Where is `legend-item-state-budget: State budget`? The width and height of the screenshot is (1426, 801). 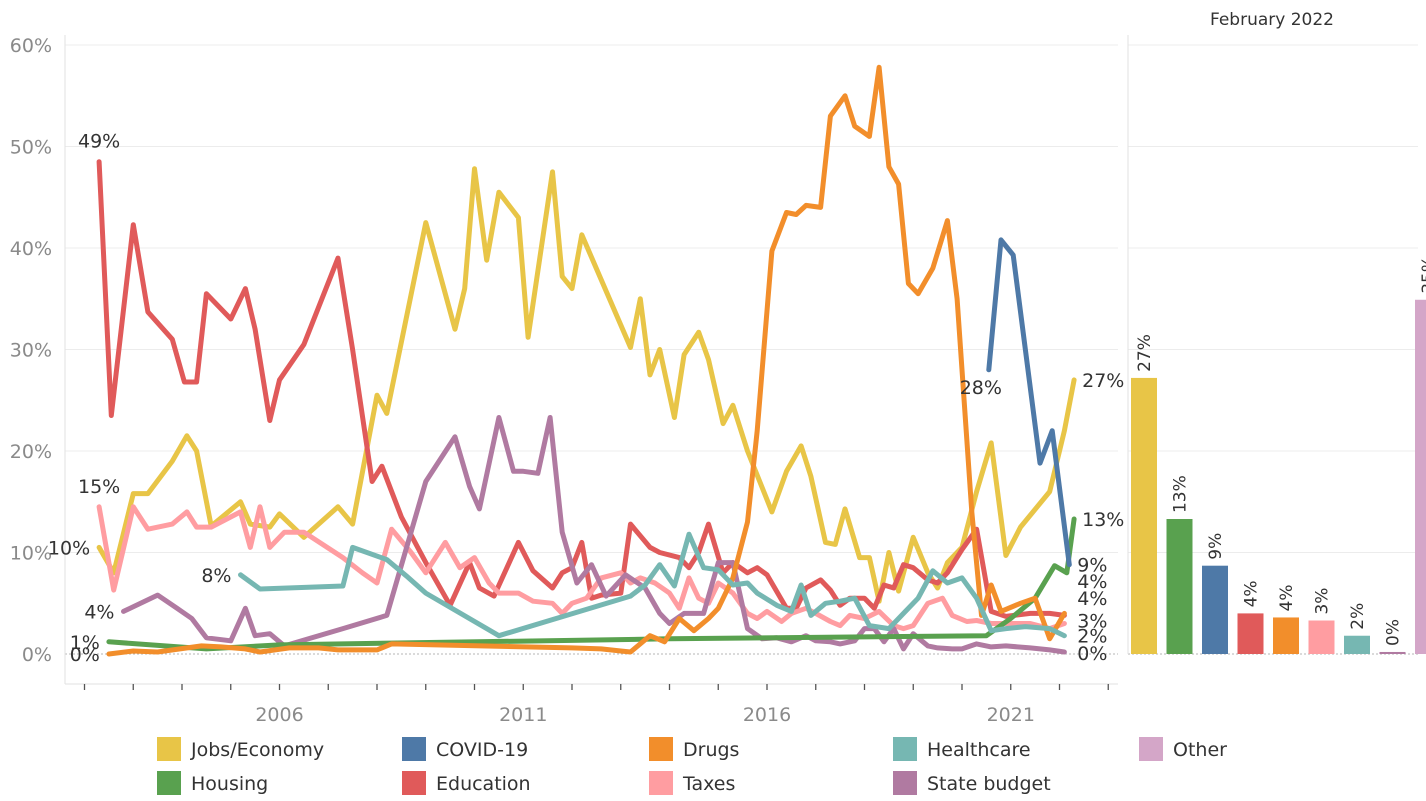
legend-item-state-budget: State budget is located at coordinates (972, 783).